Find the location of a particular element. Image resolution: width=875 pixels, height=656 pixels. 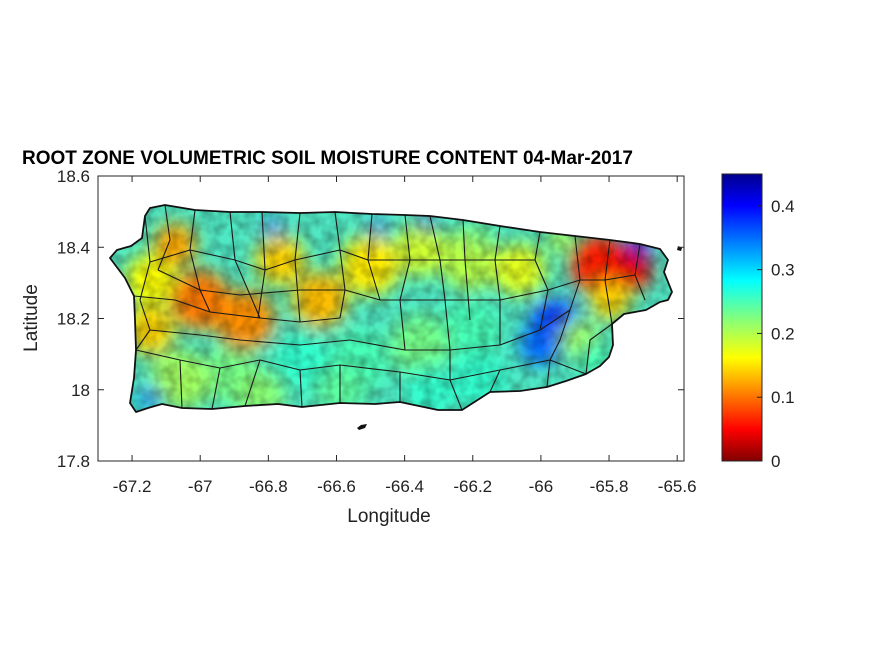

y-tick-label: 18.4 is located at coordinates (73, 247).